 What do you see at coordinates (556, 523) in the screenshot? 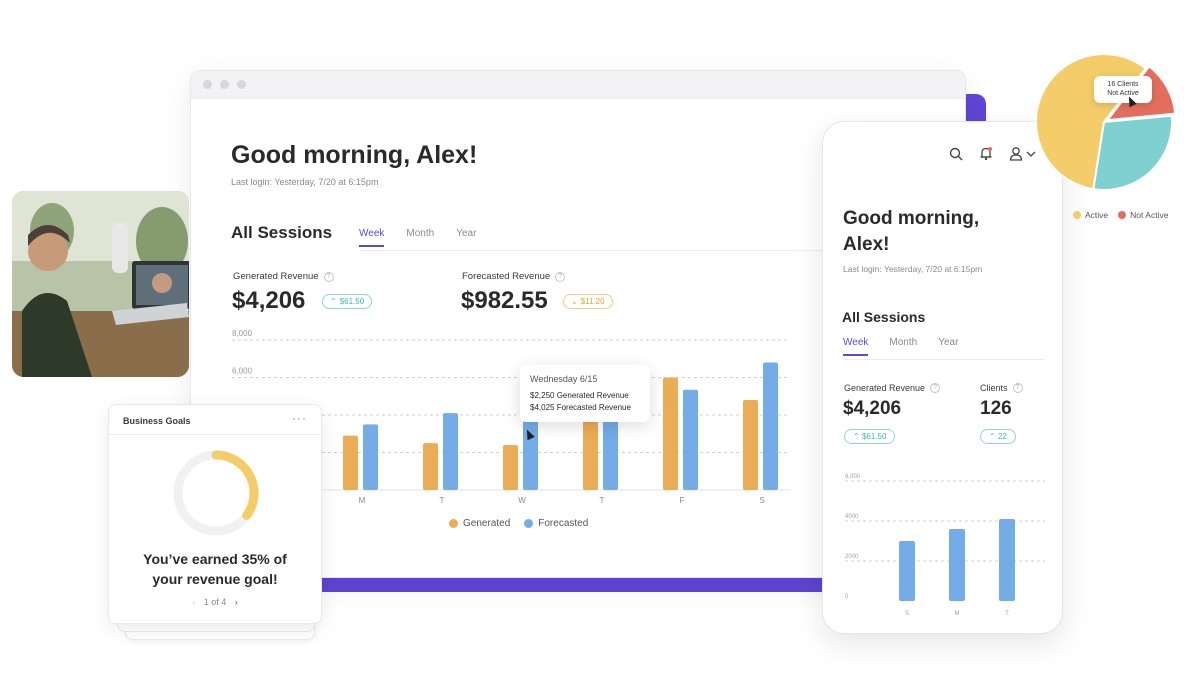
I see `legend-forecasted: Forecasted` at bounding box center [556, 523].